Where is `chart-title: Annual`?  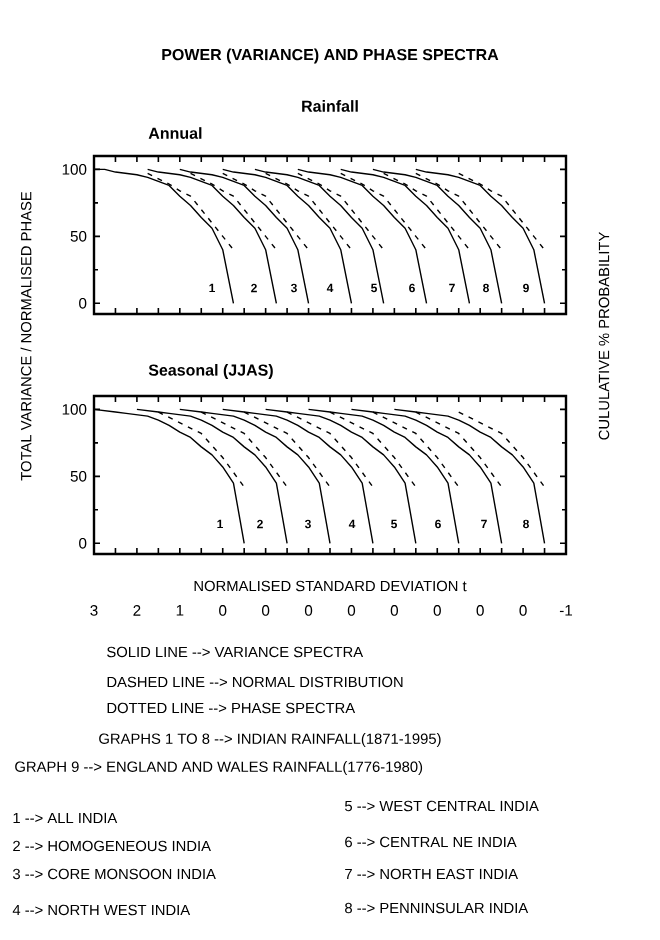 chart-title: Annual is located at coordinates (175, 133).